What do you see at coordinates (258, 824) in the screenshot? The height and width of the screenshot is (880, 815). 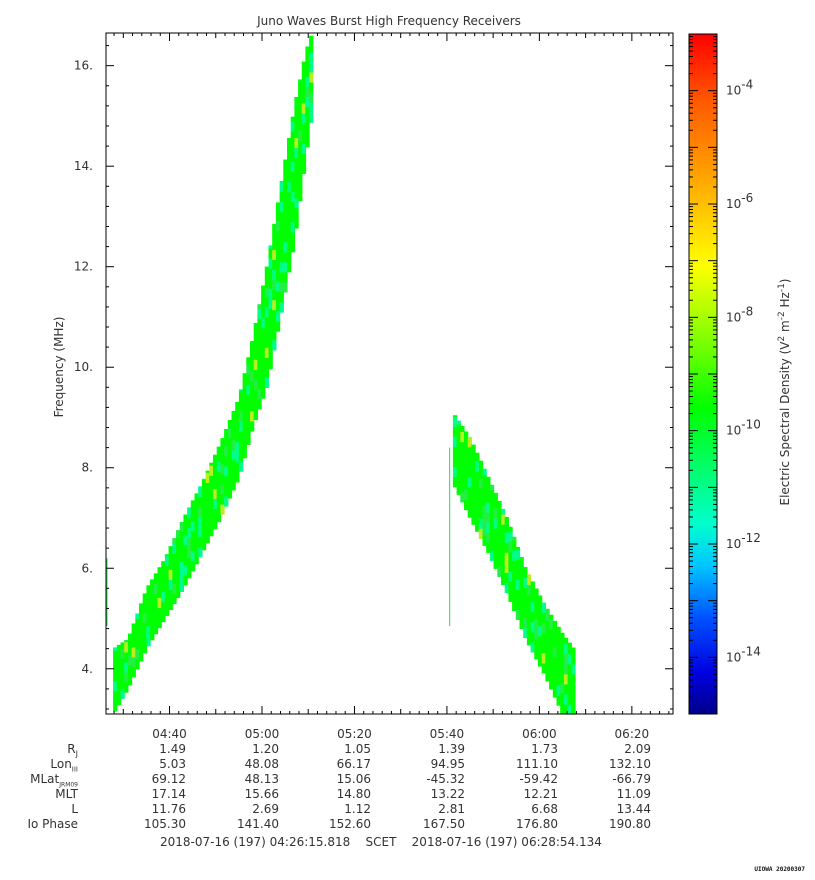 I see `eph-value: 141.40` at bounding box center [258, 824].